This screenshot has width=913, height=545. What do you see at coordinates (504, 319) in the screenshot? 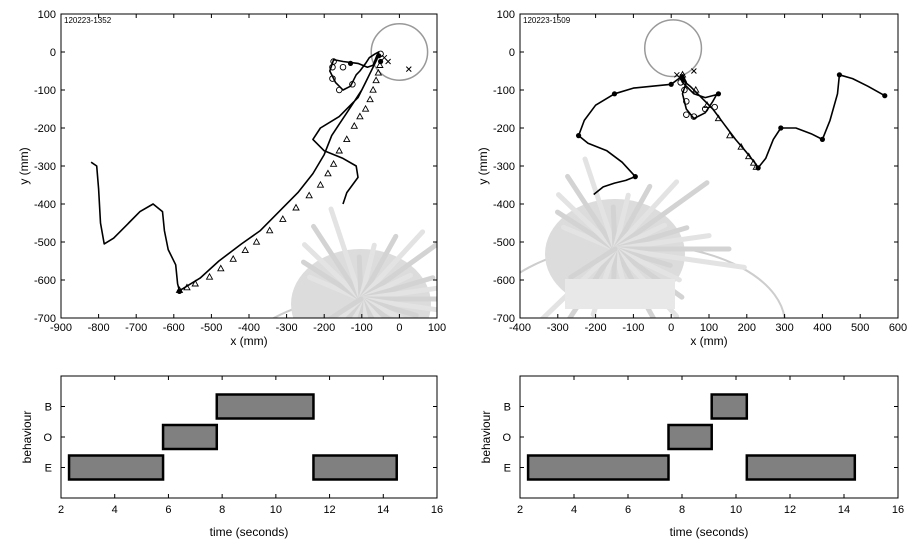
I see `y-tick-label: -700` at bounding box center [504, 319].